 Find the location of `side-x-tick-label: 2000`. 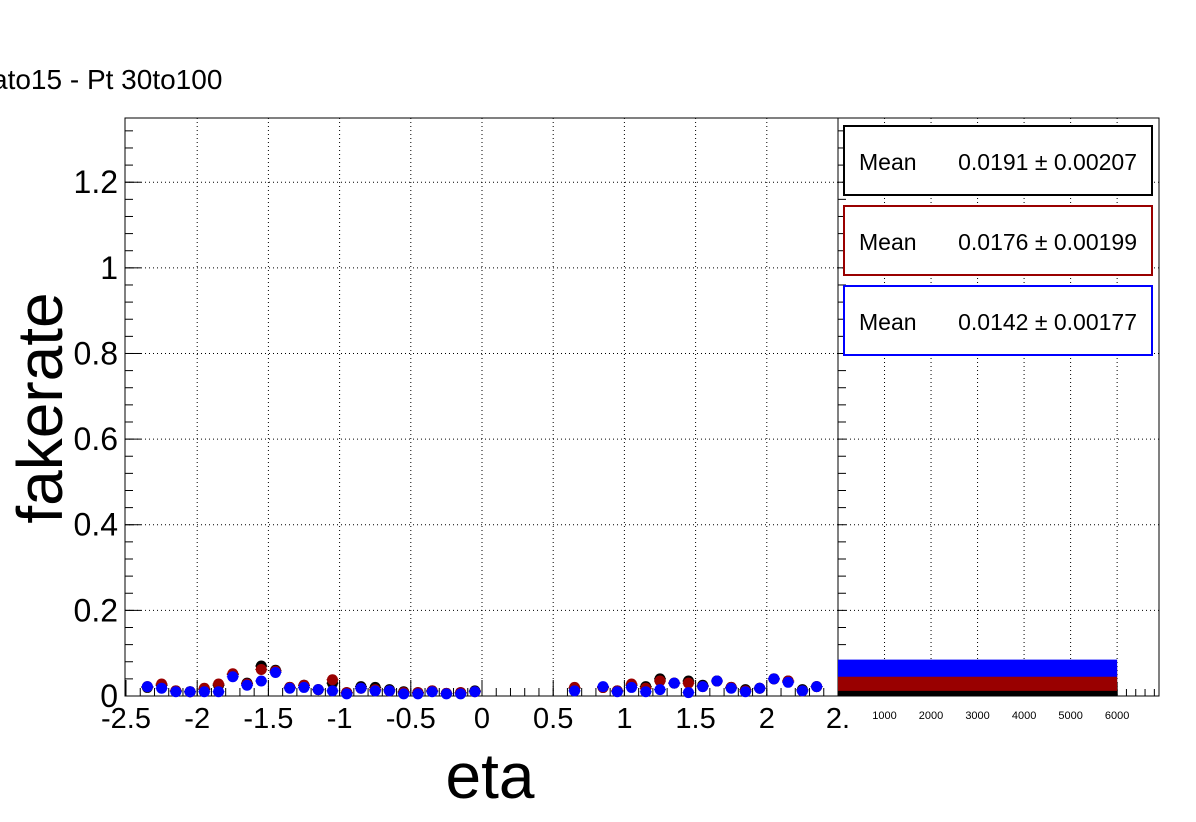

side-x-tick-label: 2000 is located at coordinates (931, 716).